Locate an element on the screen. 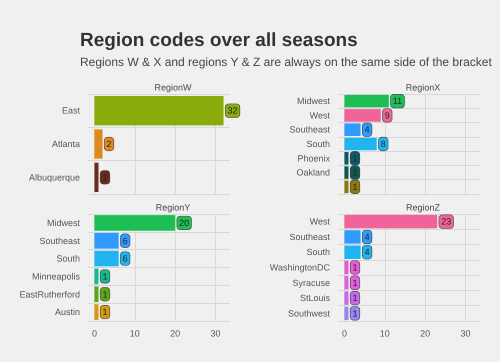 Image resolution: width=500 pixels, height=362 pixels. data-label: 8 is located at coordinates (383, 144).